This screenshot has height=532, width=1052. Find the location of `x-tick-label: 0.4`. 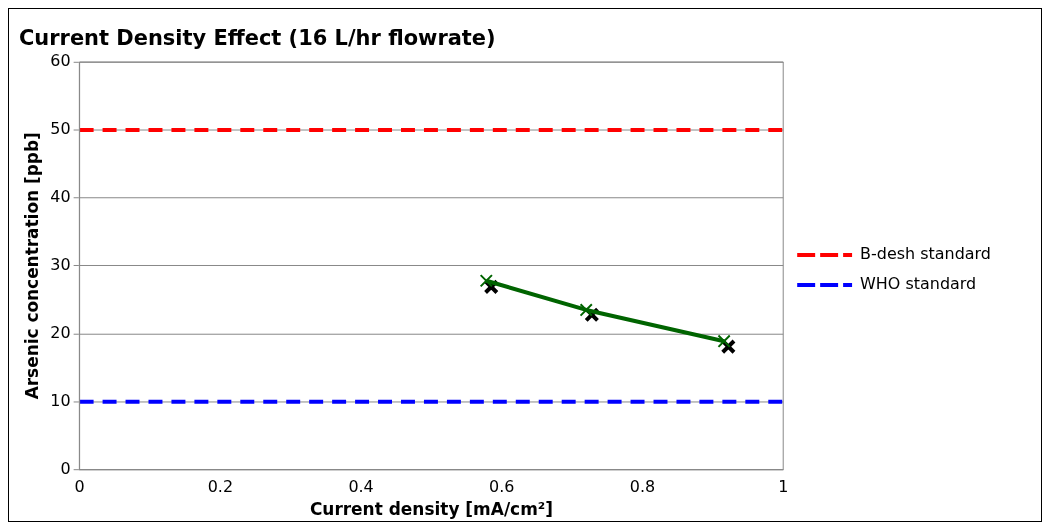

x-tick-label: 0.4 is located at coordinates (361, 487).